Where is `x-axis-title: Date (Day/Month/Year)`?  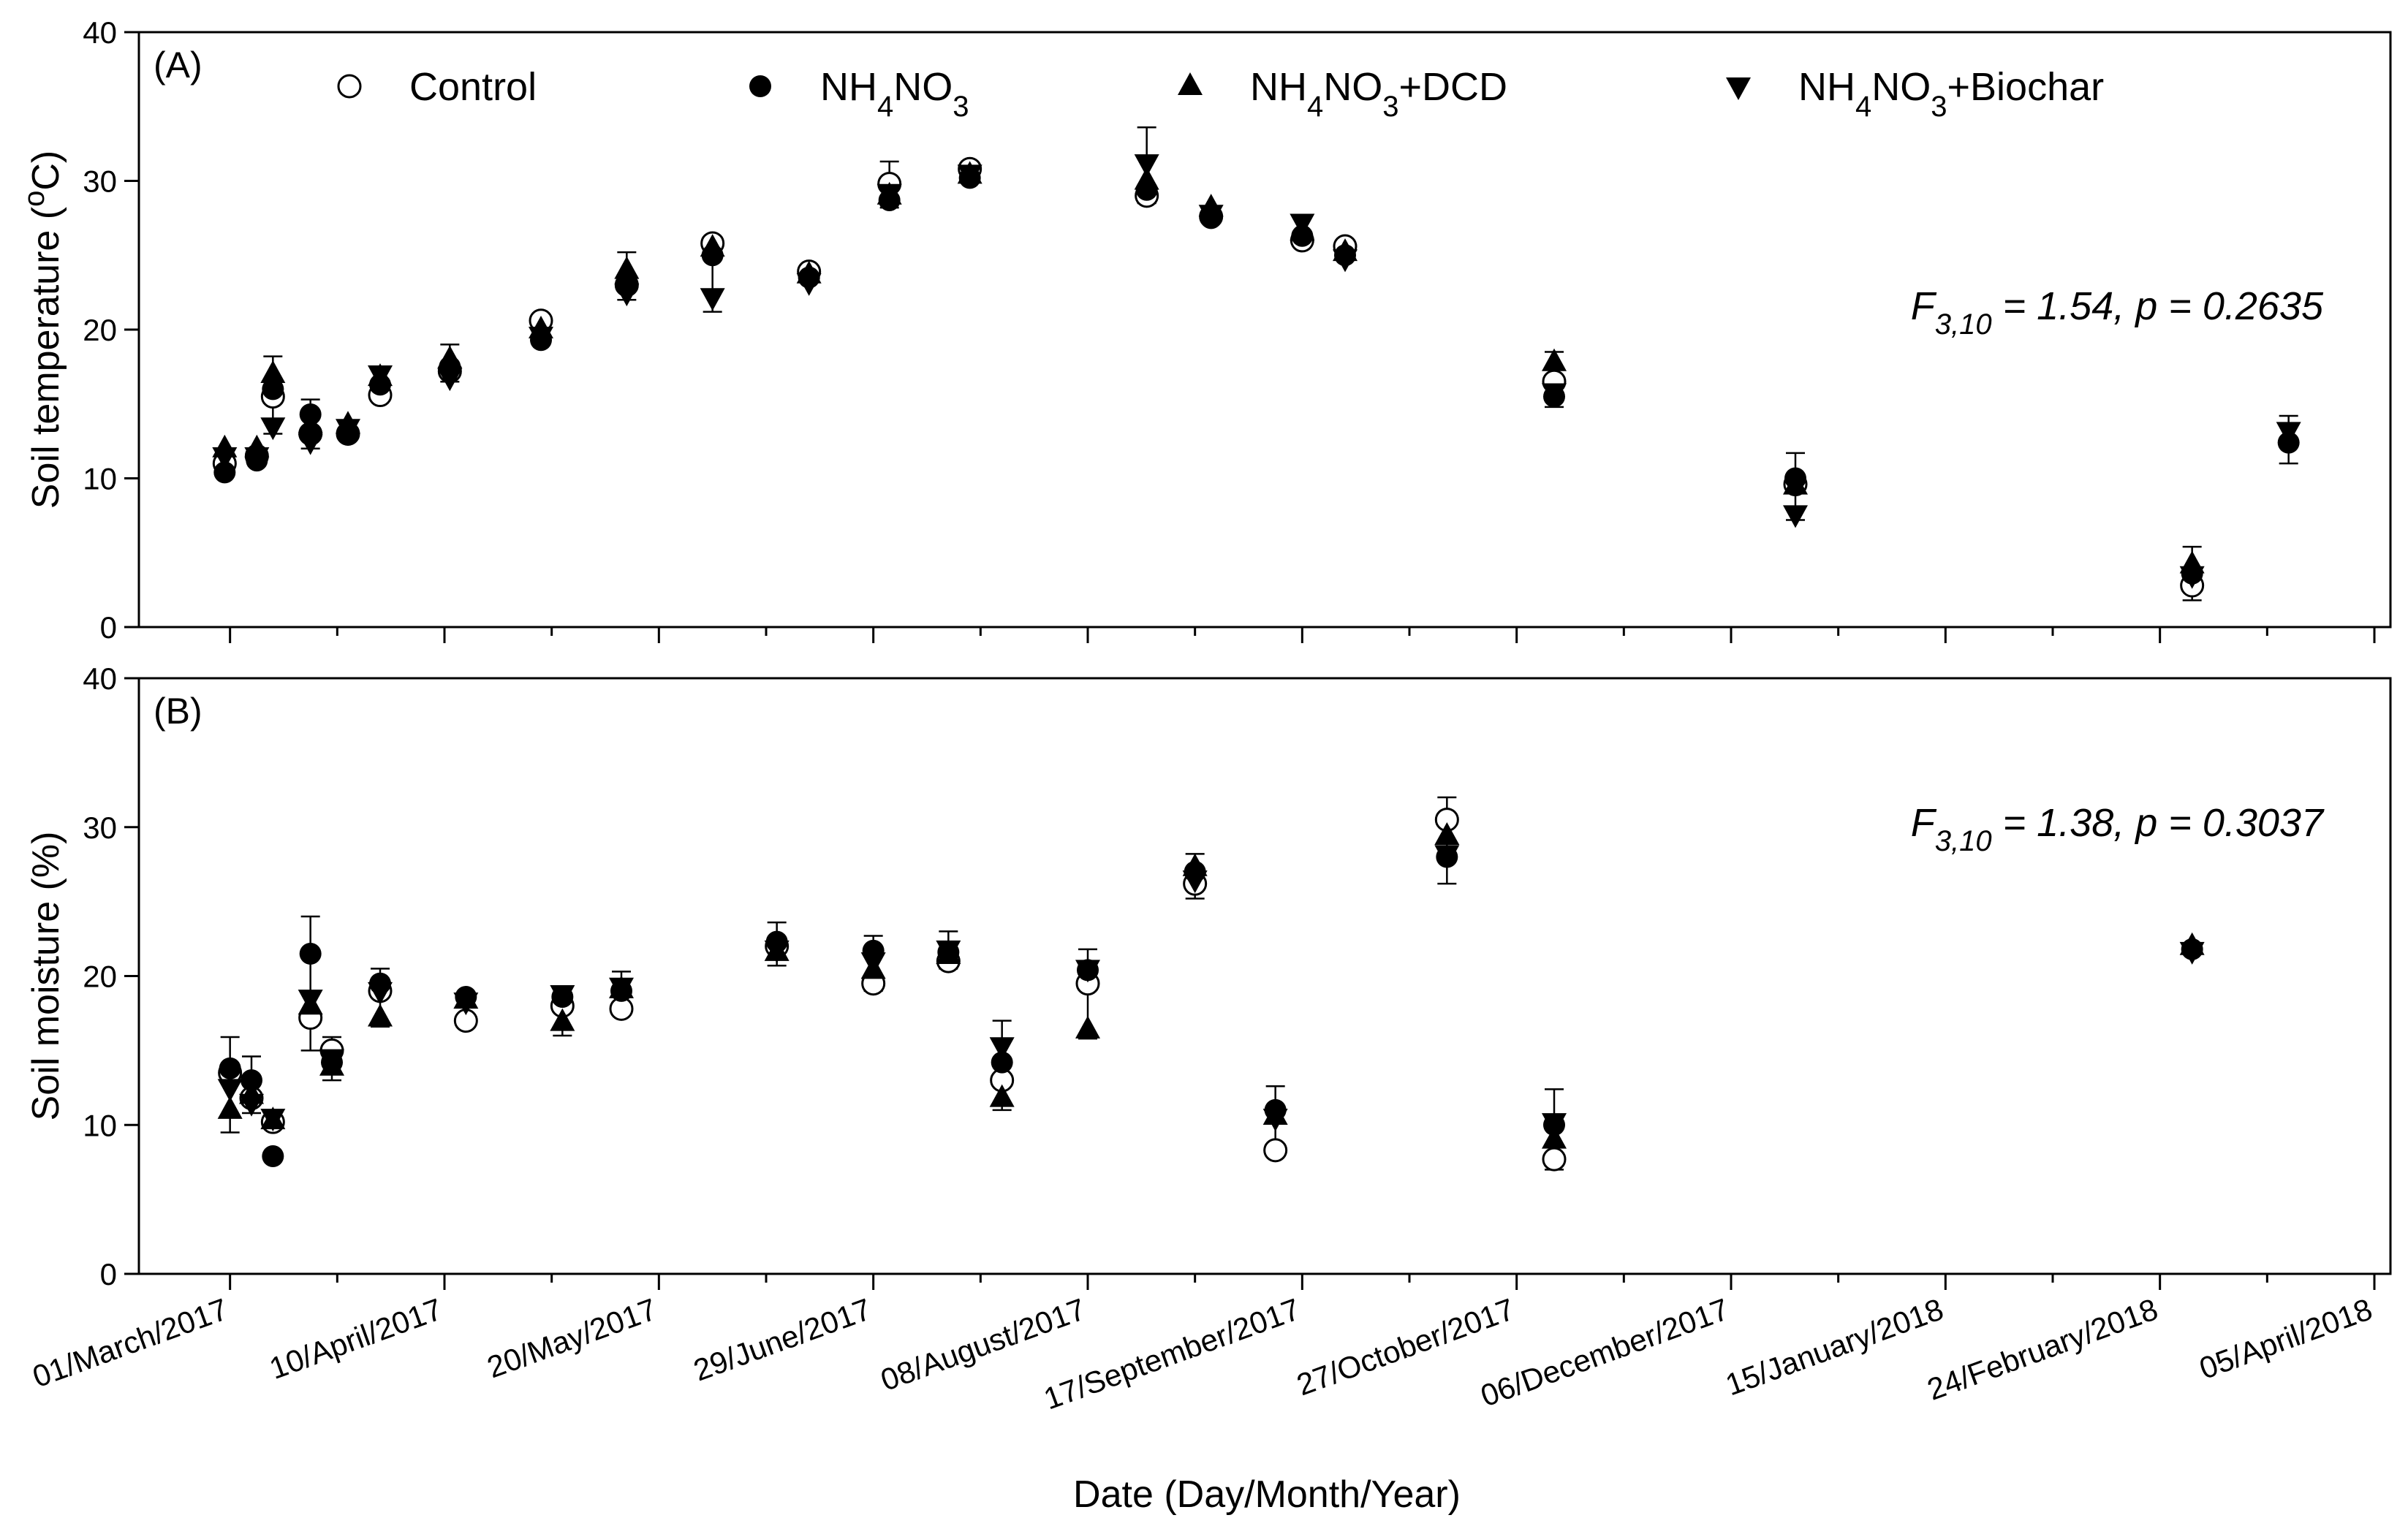 x-axis-title: Date (Day/Month/Year) is located at coordinates (1267, 1494).